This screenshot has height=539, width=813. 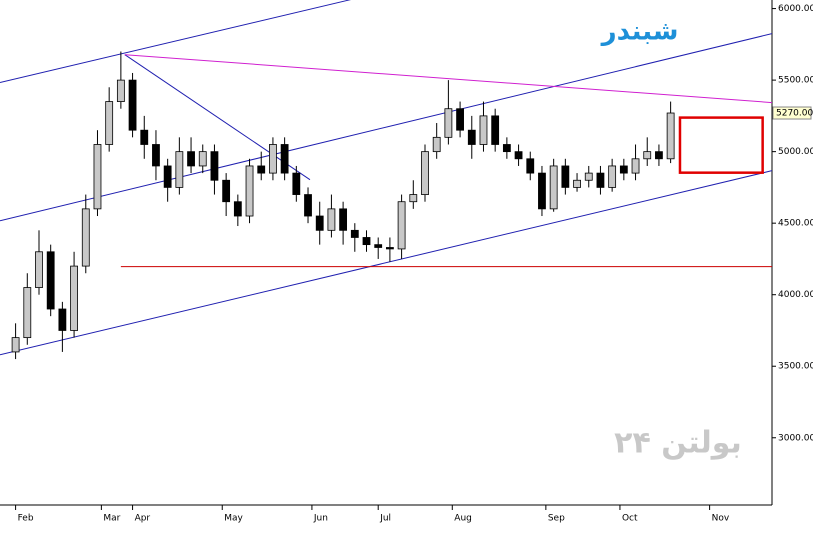 What do you see at coordinates (721, 519) in the screenshot?
I see `x-tick-label: Nov` at bounding box center [721, 519].